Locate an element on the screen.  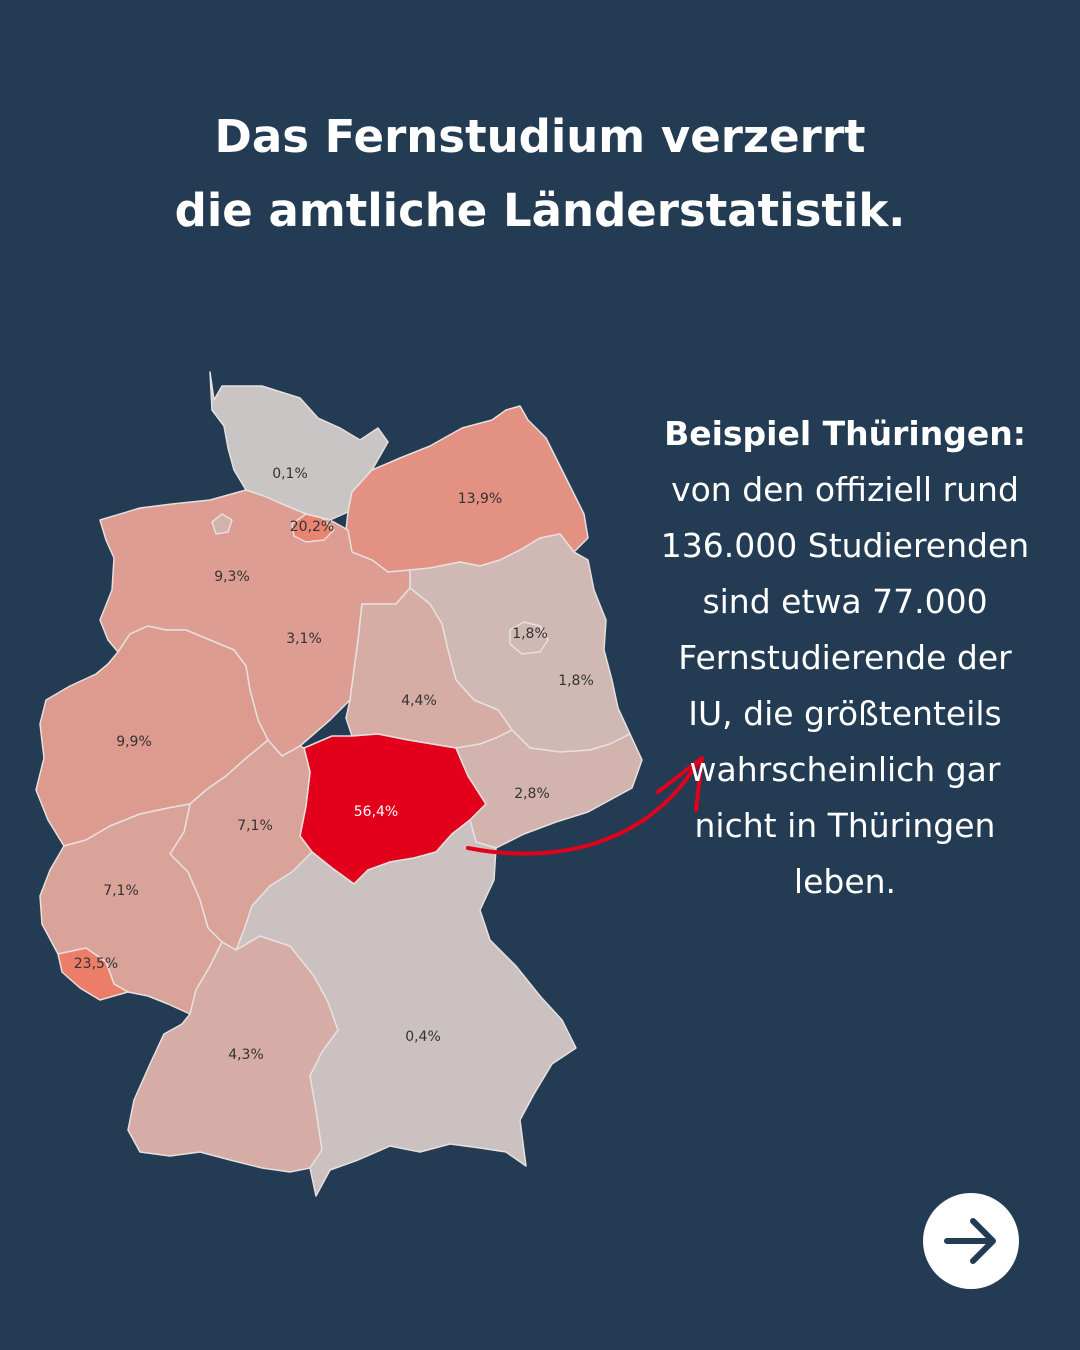
label-nordrhein-westfalen: 9,9% is located at coordinates (134, 742).